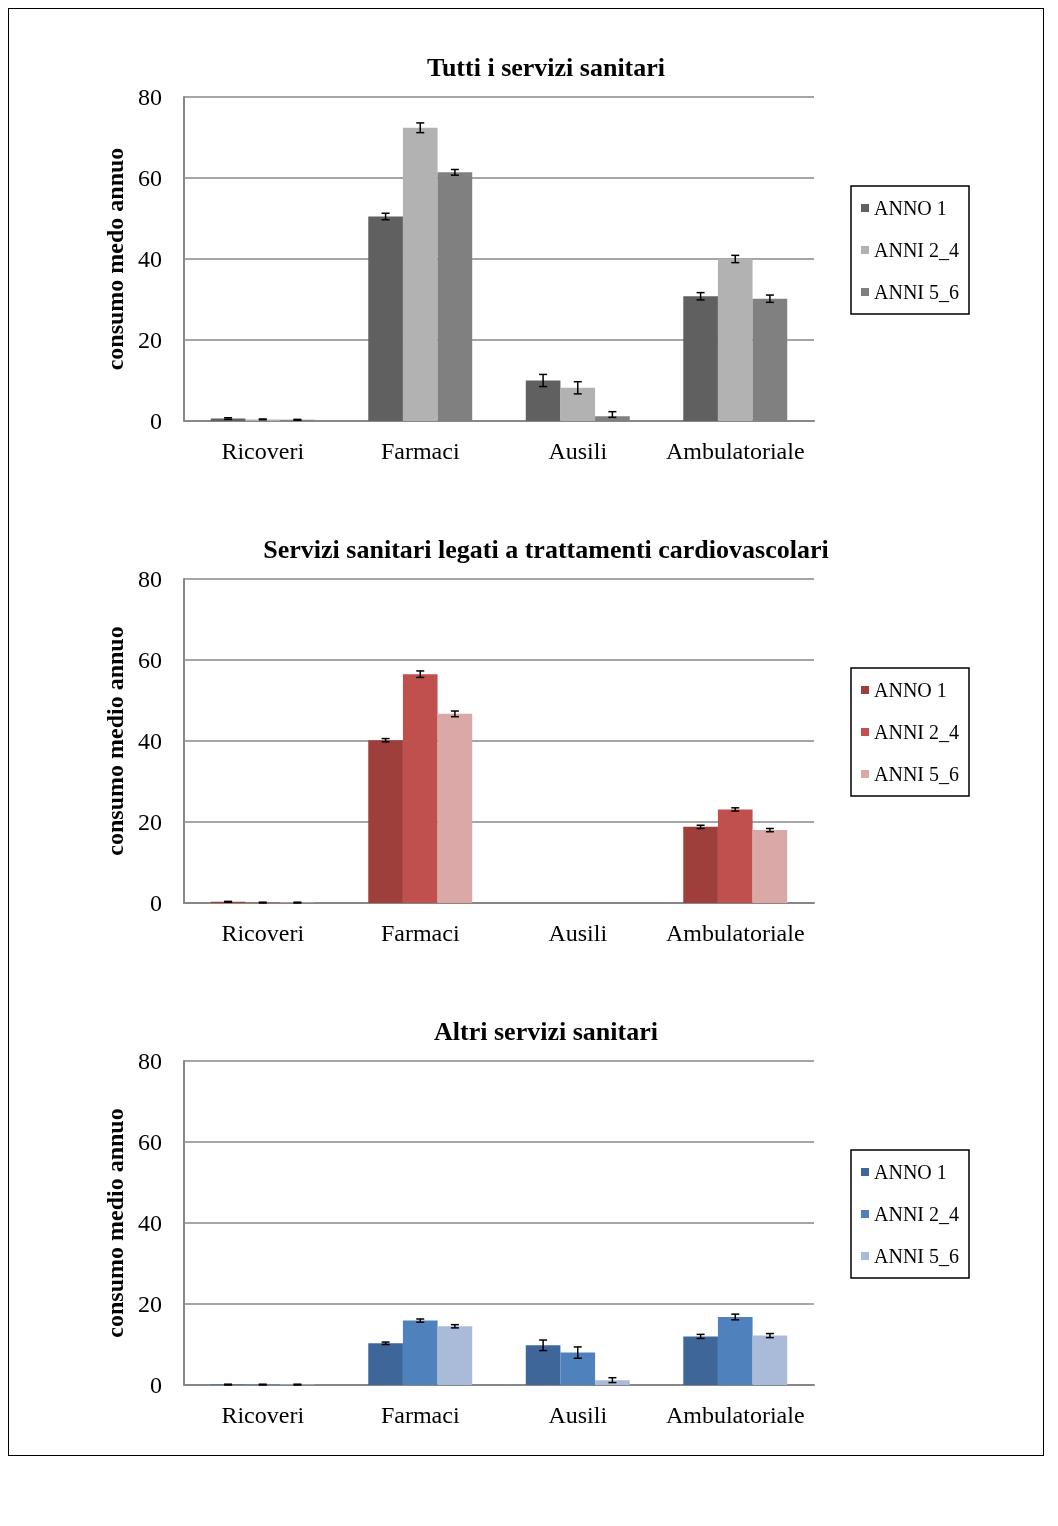 The width and height of the screenshot is (1058, 1526). What do you see at coordinates (115, 259) in the screenshot?
I see `y-axis-title: consumo medo annuo` at bounding box center [115, 259].